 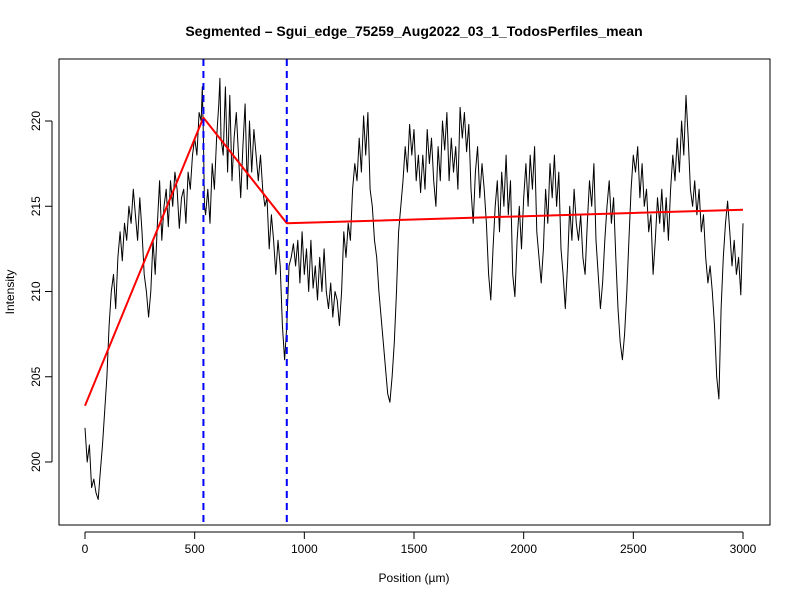 What do you see at coordinates (85, 549) in the screenshot?
I see `x-tick-label-0: 0` at bounding box center [85, 549].